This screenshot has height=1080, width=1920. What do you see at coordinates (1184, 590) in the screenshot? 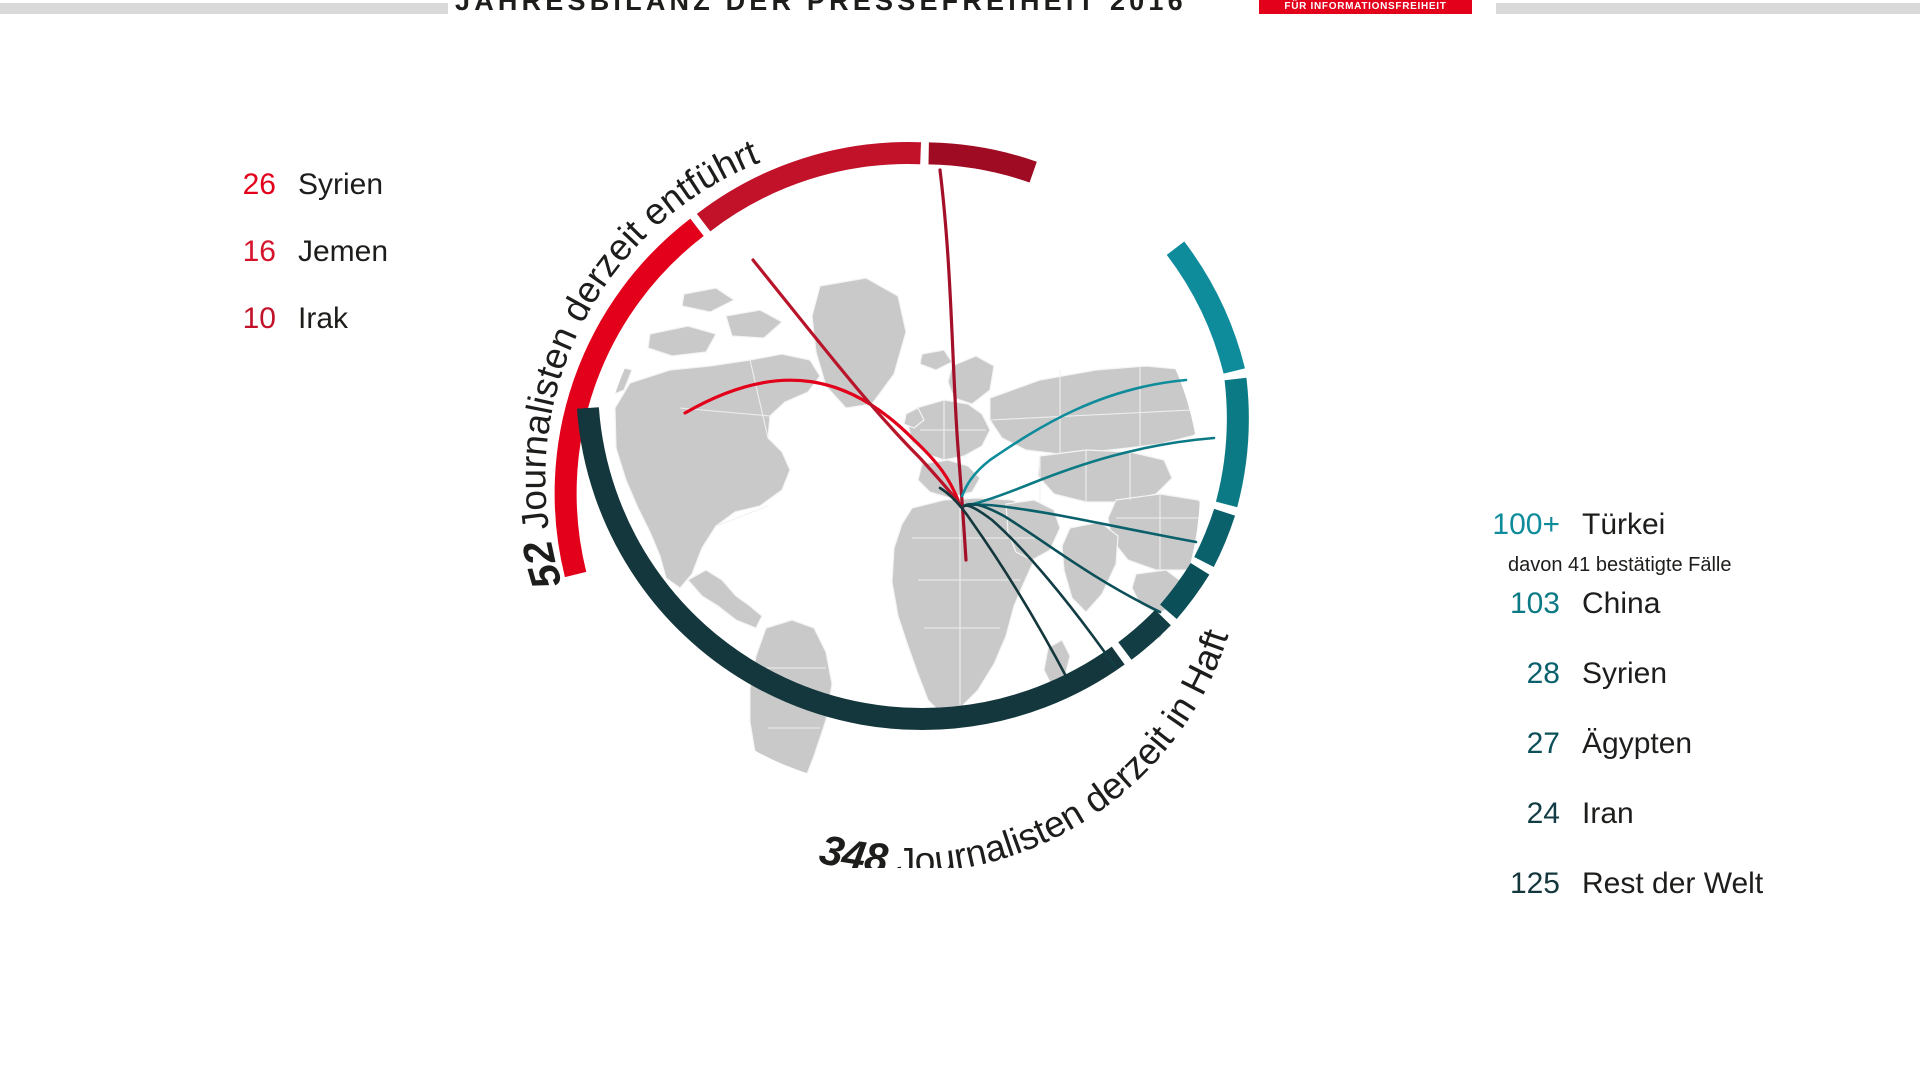
I see `arc-segment-aegypten-jailed` at bounding box center [1184, 590].